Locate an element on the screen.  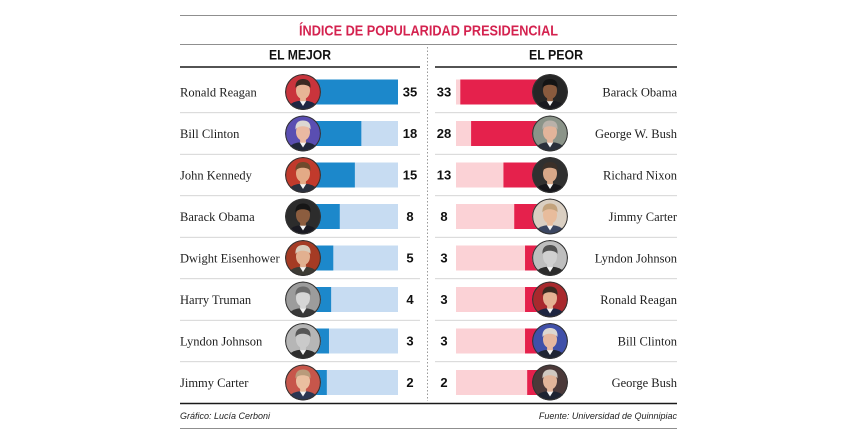
best-portrait-harry-truman is located at coordinates (303, 299).